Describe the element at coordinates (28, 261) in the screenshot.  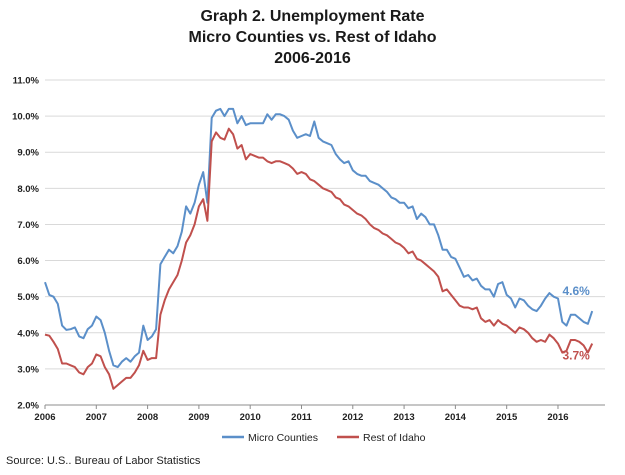
I see `y-tick-label: 6.0%` at that location.